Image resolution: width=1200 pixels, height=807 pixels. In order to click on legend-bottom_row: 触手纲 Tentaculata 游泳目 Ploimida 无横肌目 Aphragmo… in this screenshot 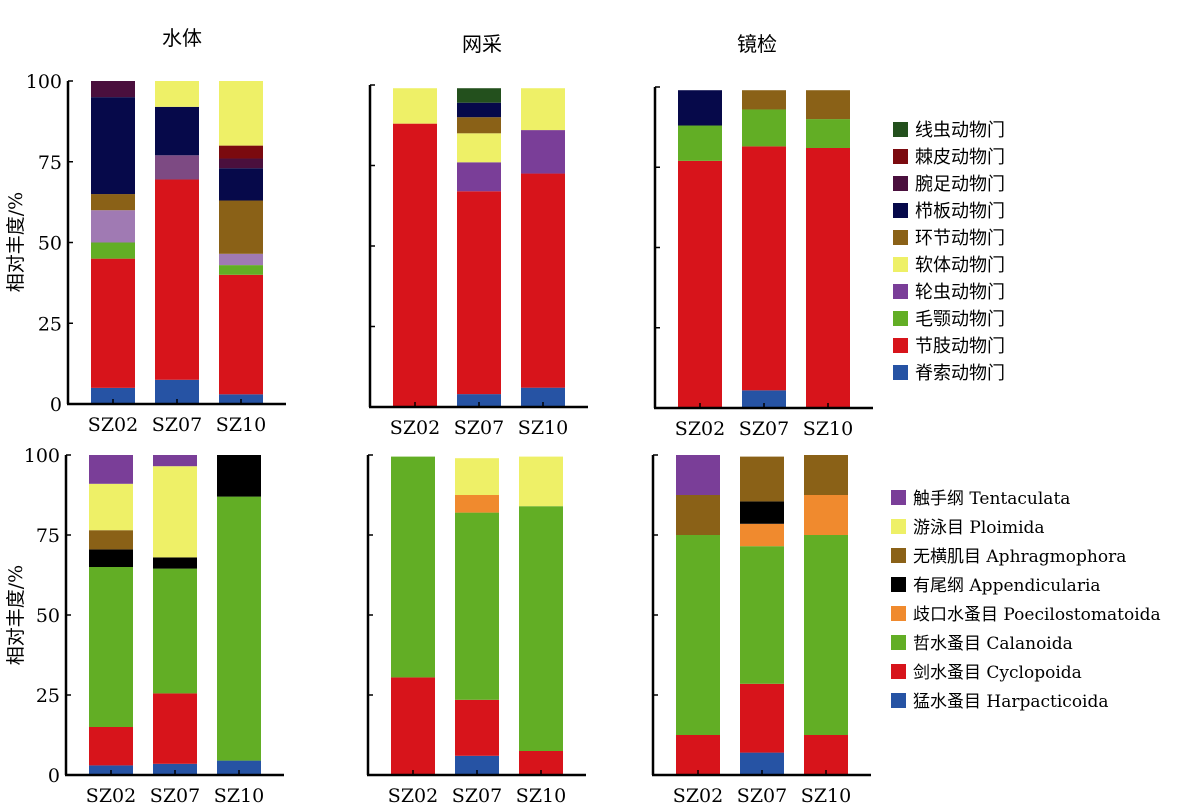, I will do `click(1026, 600)`.